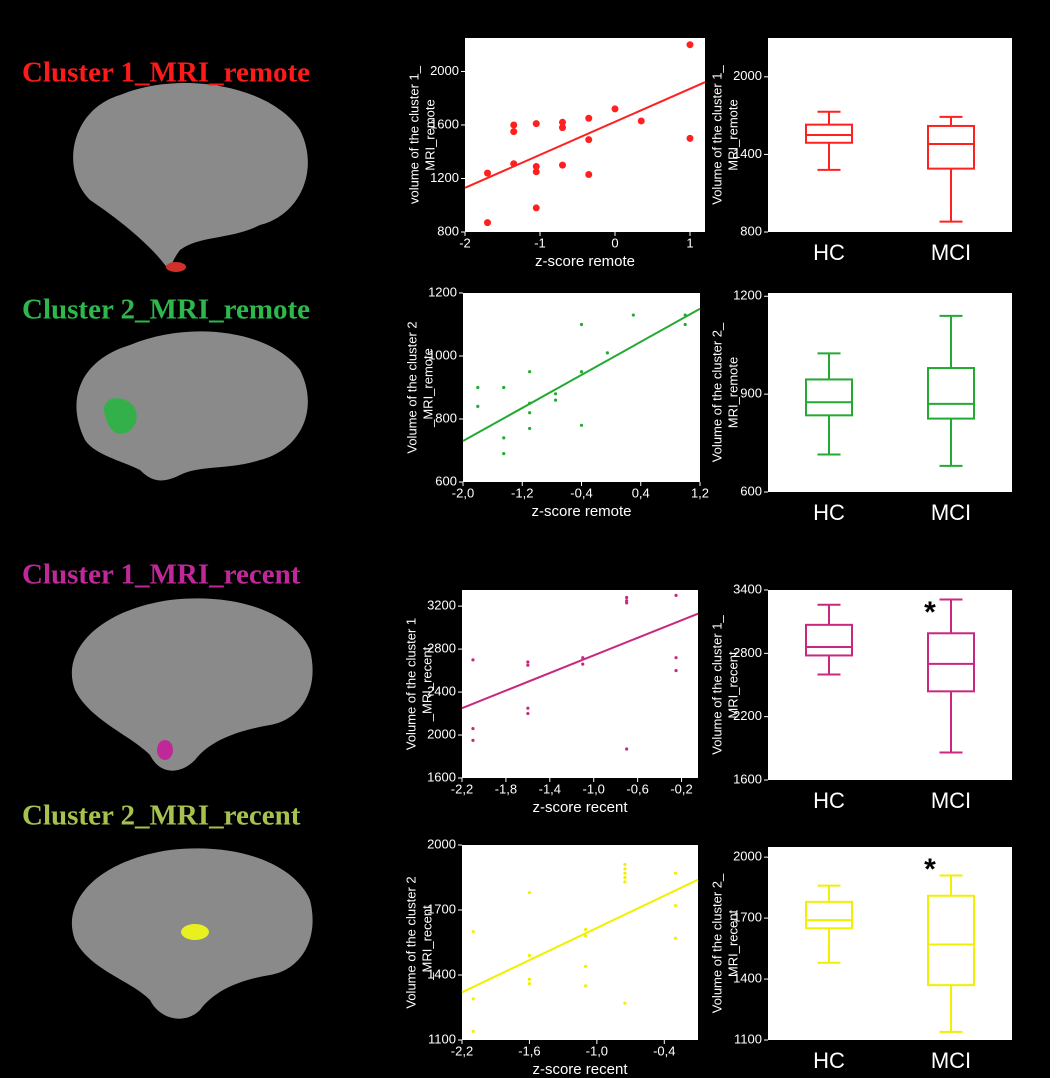 Image resolution: width=1059 pixels, height=1078 pixels. Describe the element at coordinates (751, 490) in the screenshot. I see `y-tick-label: 600` at that location.